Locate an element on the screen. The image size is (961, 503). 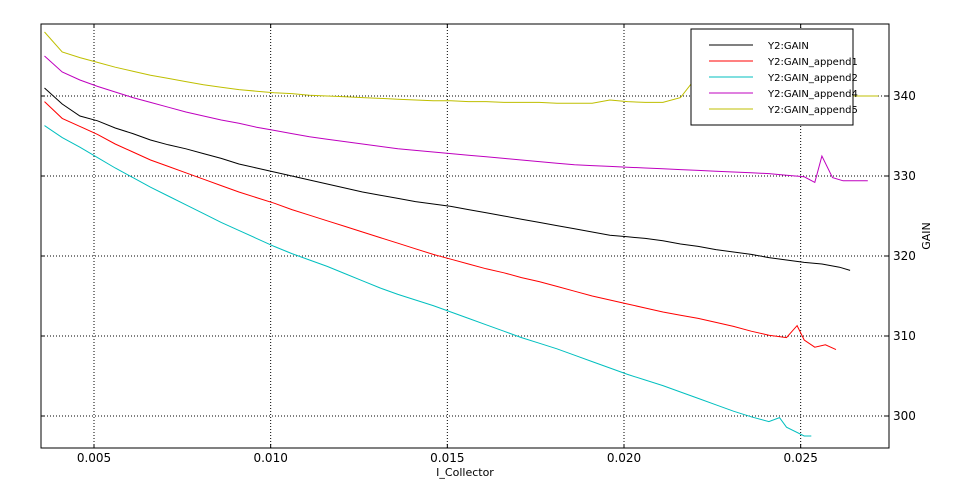
legend-label: Y2:GAIN is located at coordinates (788, 46).